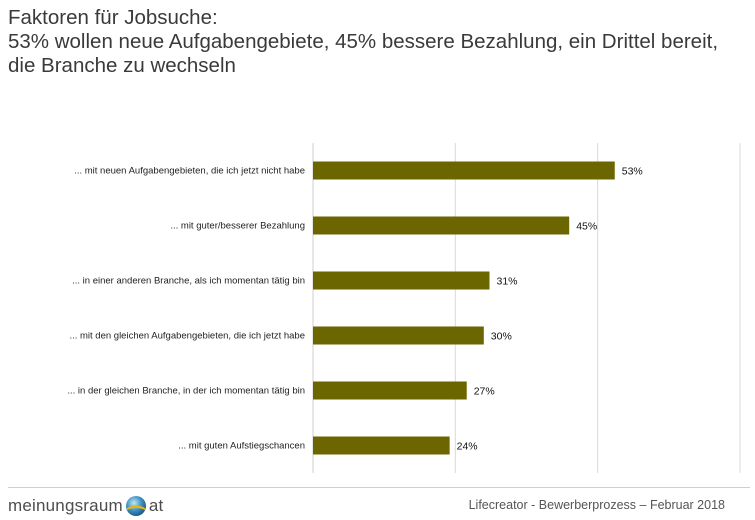 Image resolution: width=755 pixels, height=520 pixels. I want to click on globe-icon, so click(135, 506).